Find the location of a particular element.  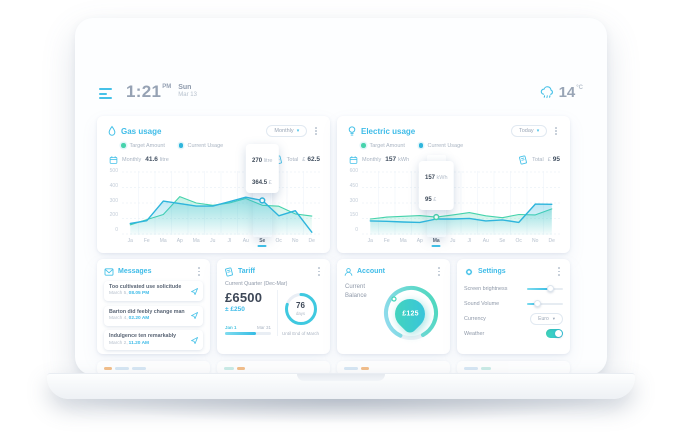

temperature-unit: °C is located at coordinates (579, 88).